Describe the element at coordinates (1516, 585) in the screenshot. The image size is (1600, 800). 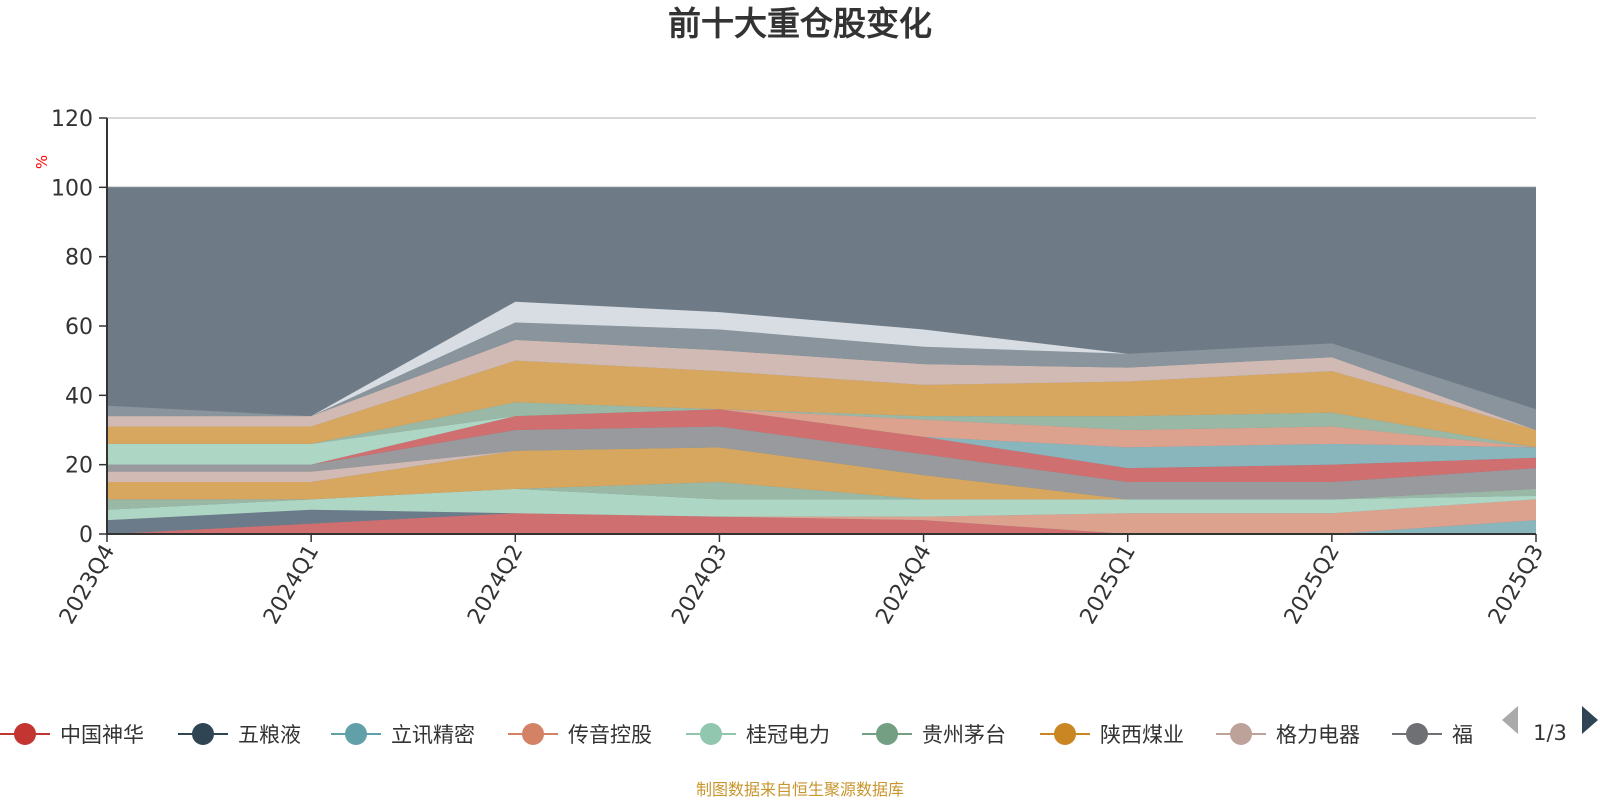
I see `x-tick-label: 2025Q3` at that location.